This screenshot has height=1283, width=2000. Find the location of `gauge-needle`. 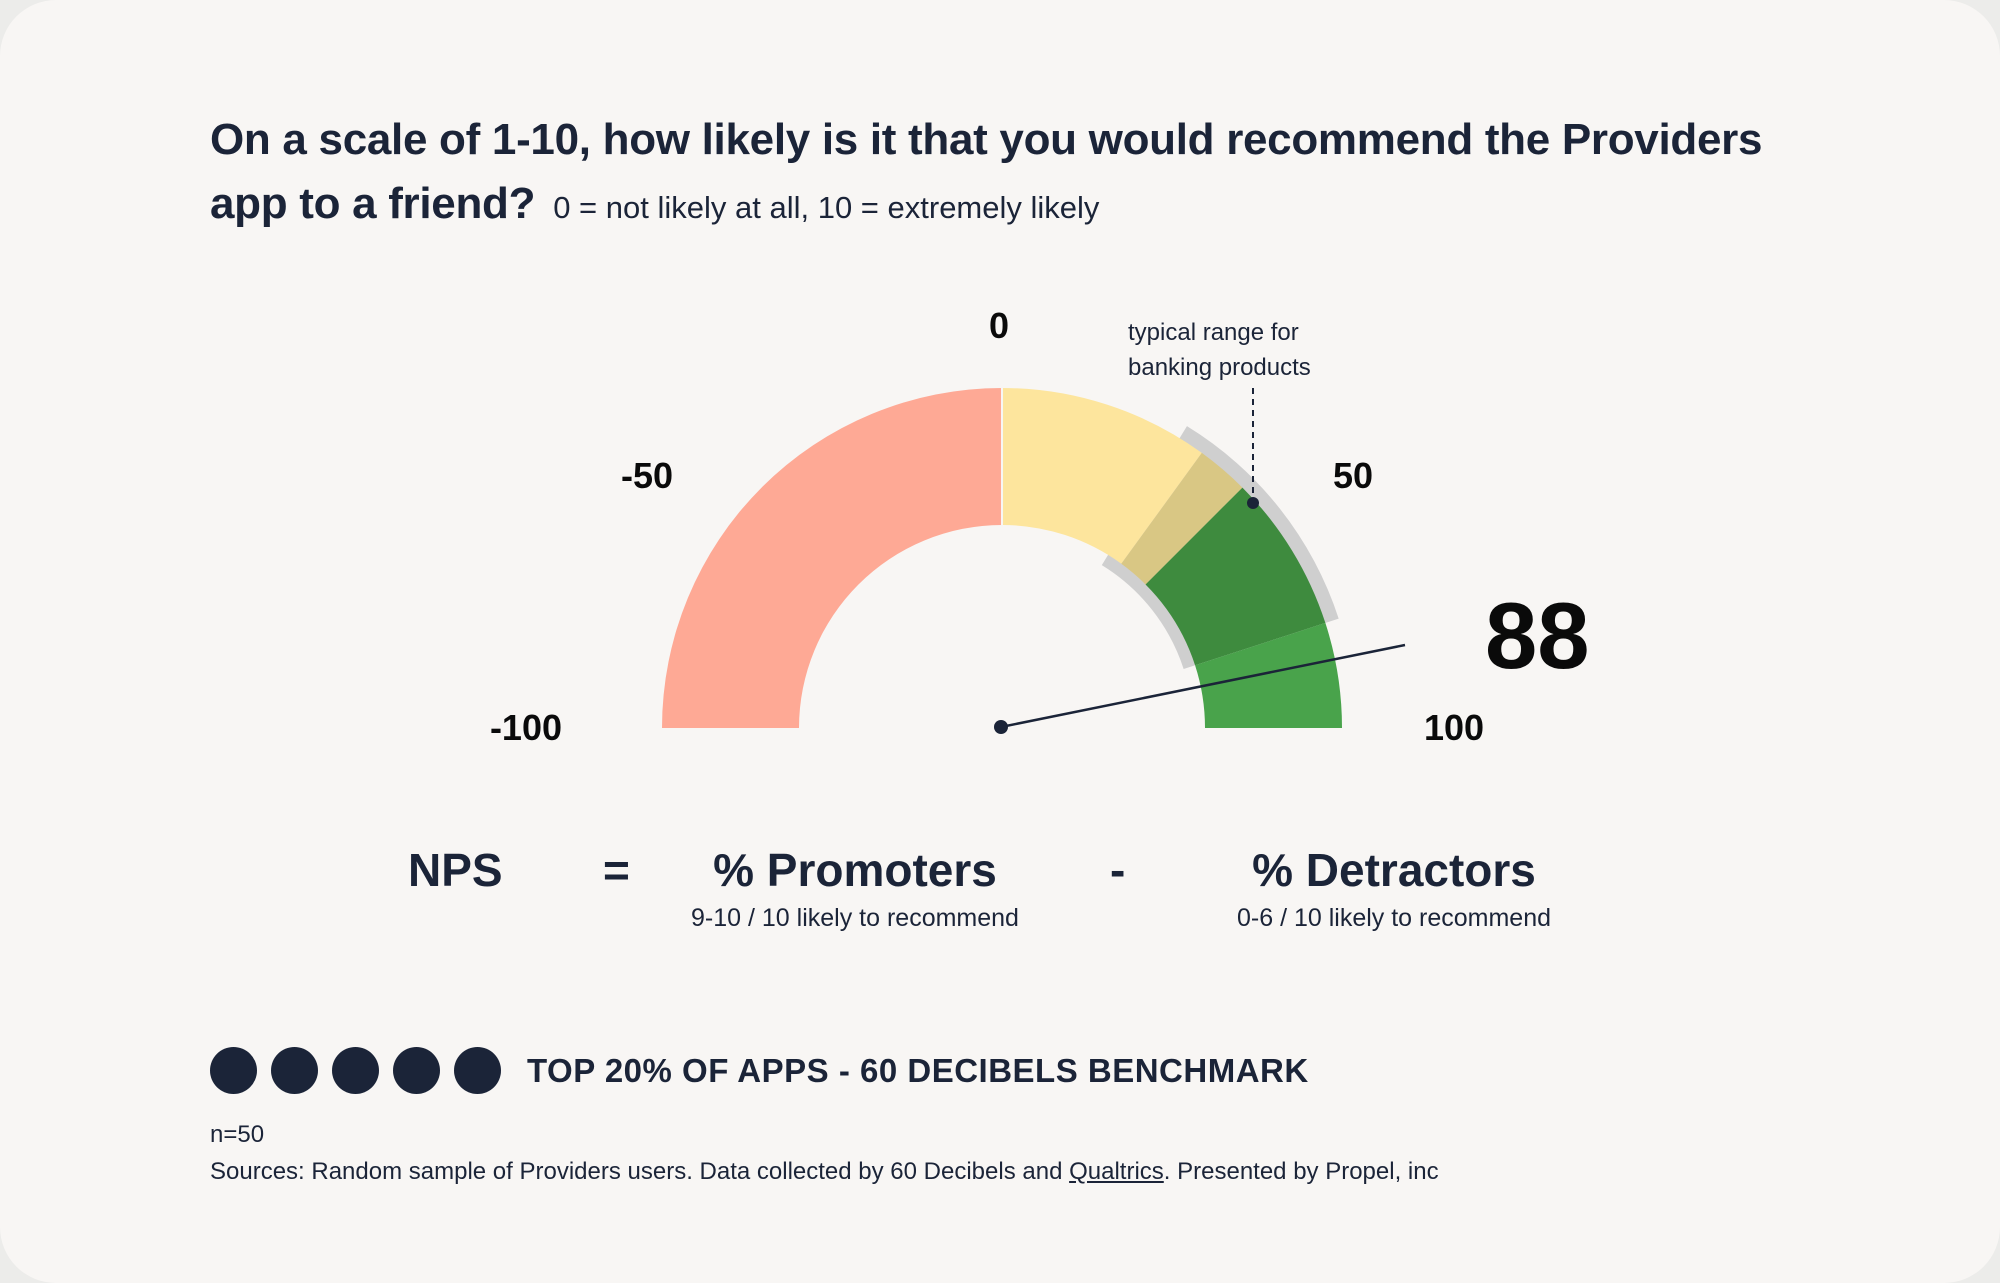

gauge-needle is located at coordinates (1200, 688).